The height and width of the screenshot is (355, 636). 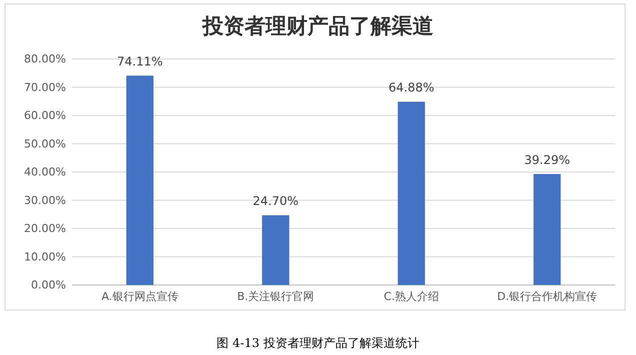 I want to click on x-tick-label: C.熟人介绍, so click(x=411, y=296).